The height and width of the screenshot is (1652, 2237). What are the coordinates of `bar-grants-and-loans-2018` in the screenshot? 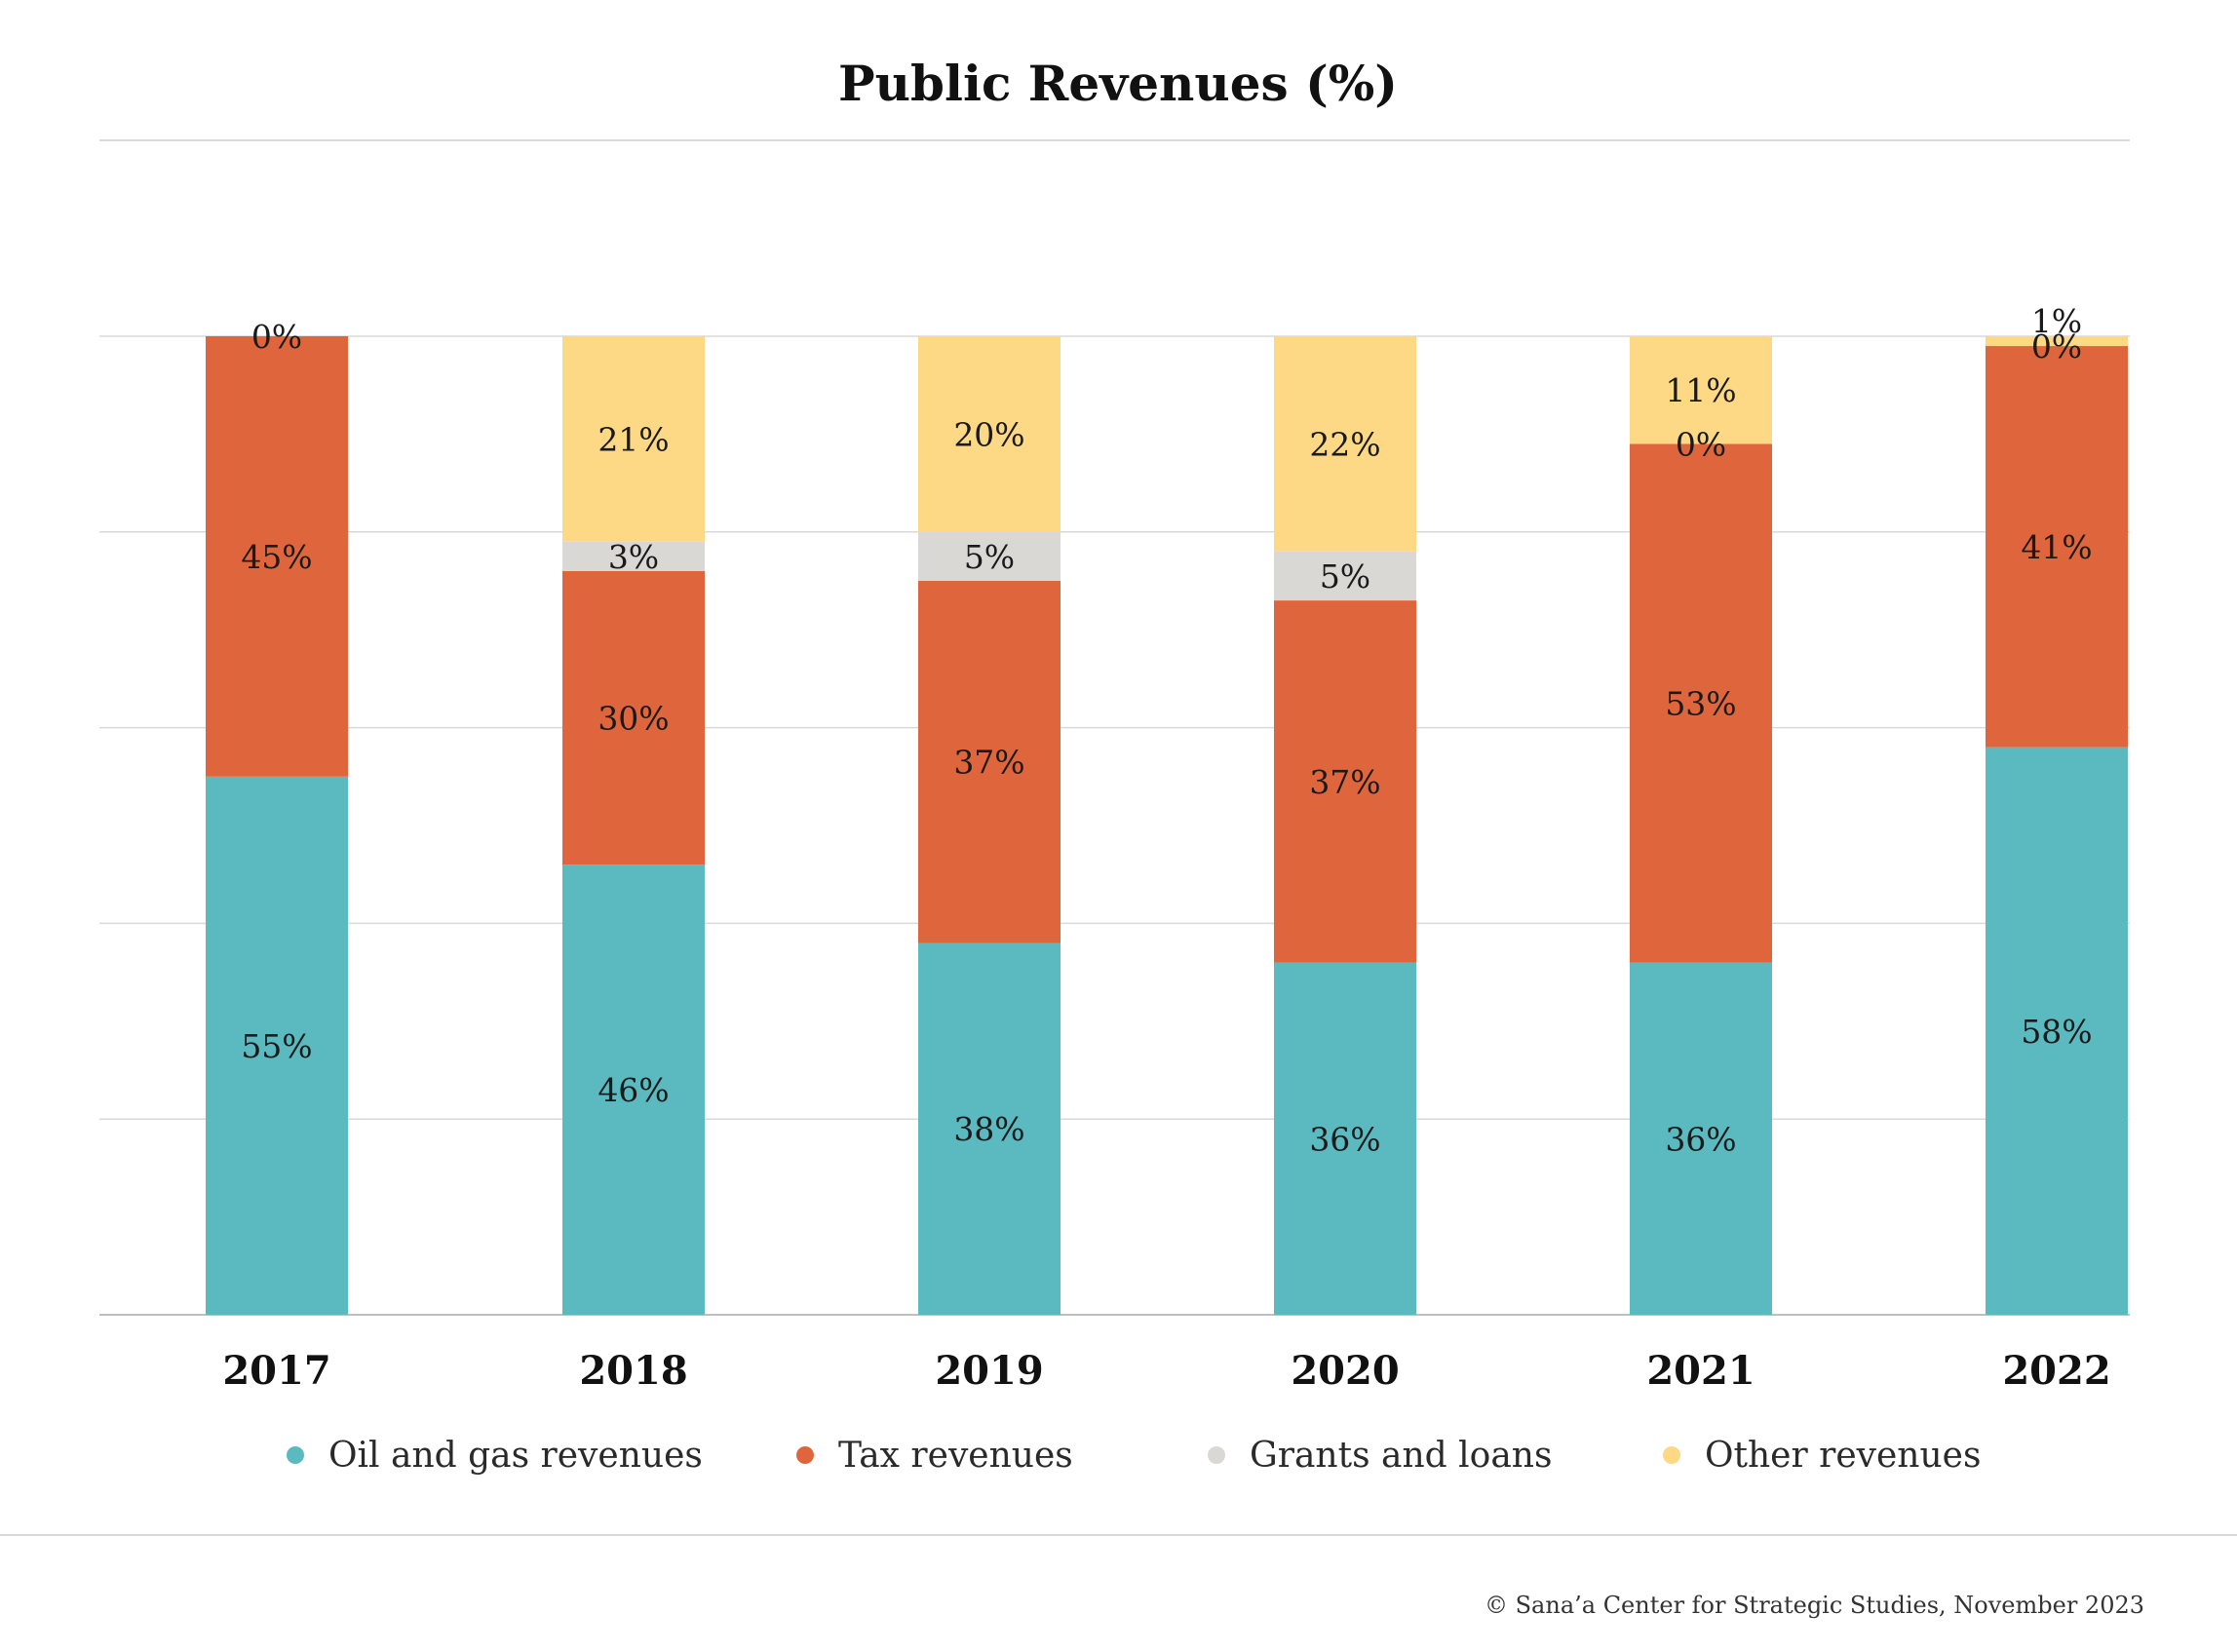 It's located at (633, 556).